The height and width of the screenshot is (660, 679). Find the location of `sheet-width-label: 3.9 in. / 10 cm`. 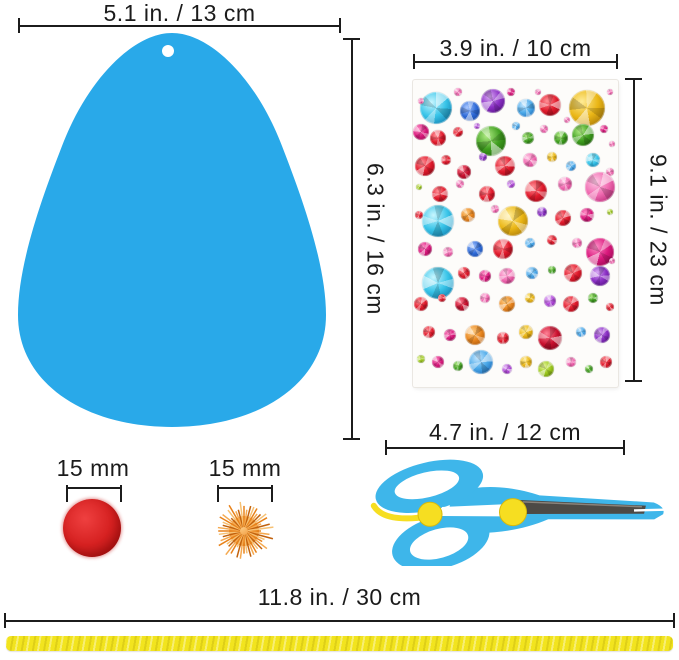

sheet-width-label: 3.9 in. / 10 cm is located at coordinates (515, 48).